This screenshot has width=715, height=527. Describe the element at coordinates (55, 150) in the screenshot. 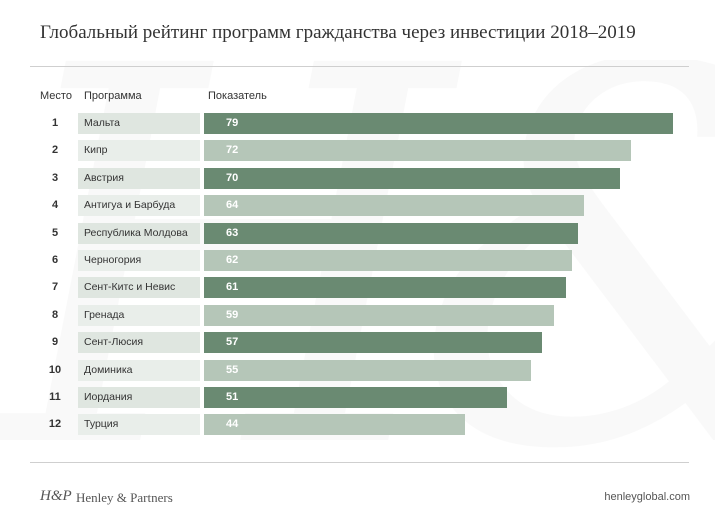

I see `rank-label: 2` at that location.